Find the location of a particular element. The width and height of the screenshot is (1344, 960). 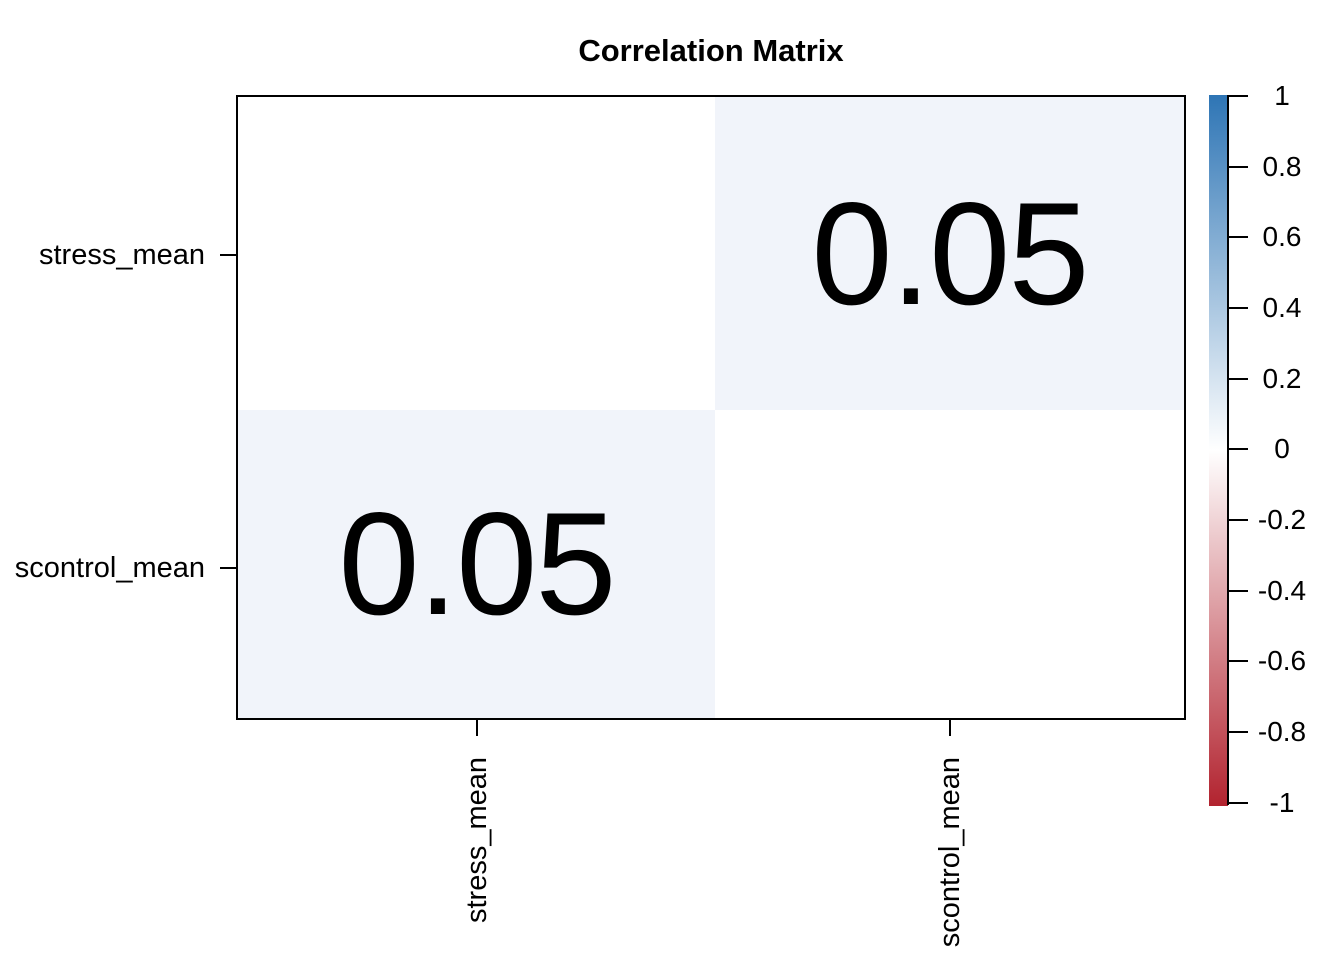

colorbar-tick-label: 0.6 is located at coordinates (1282, 236).